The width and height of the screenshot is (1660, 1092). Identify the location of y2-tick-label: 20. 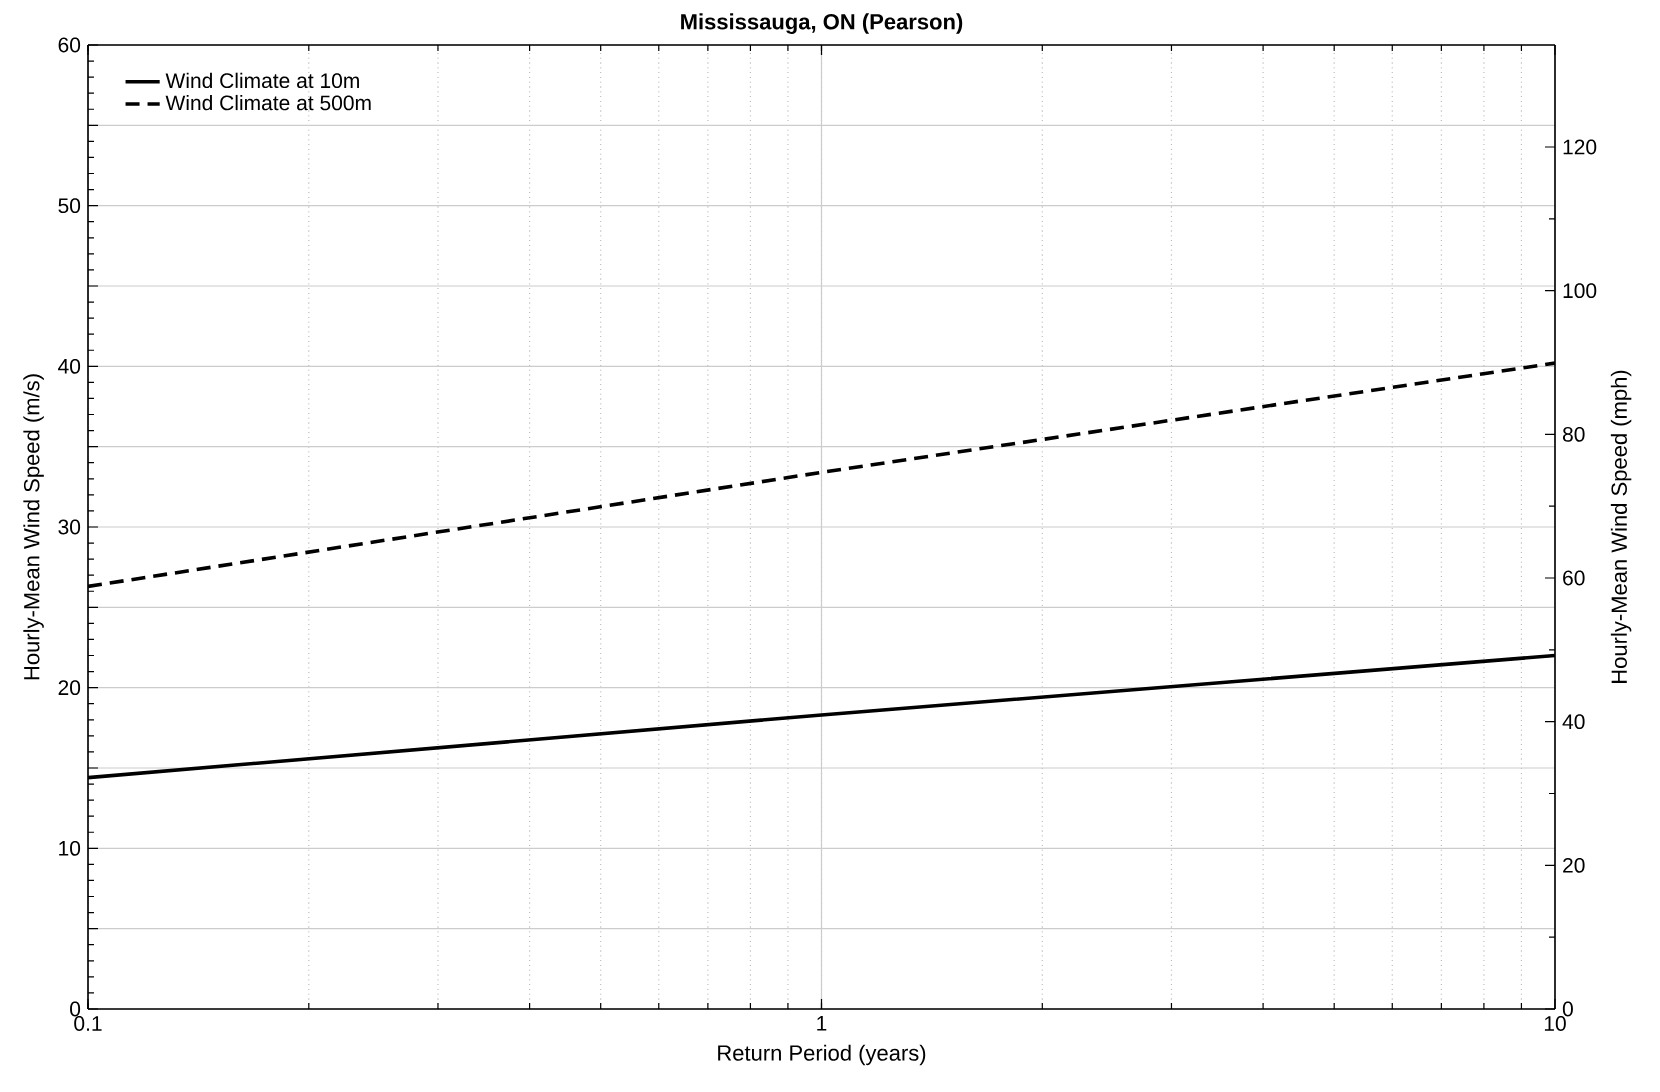
(1574, 865).